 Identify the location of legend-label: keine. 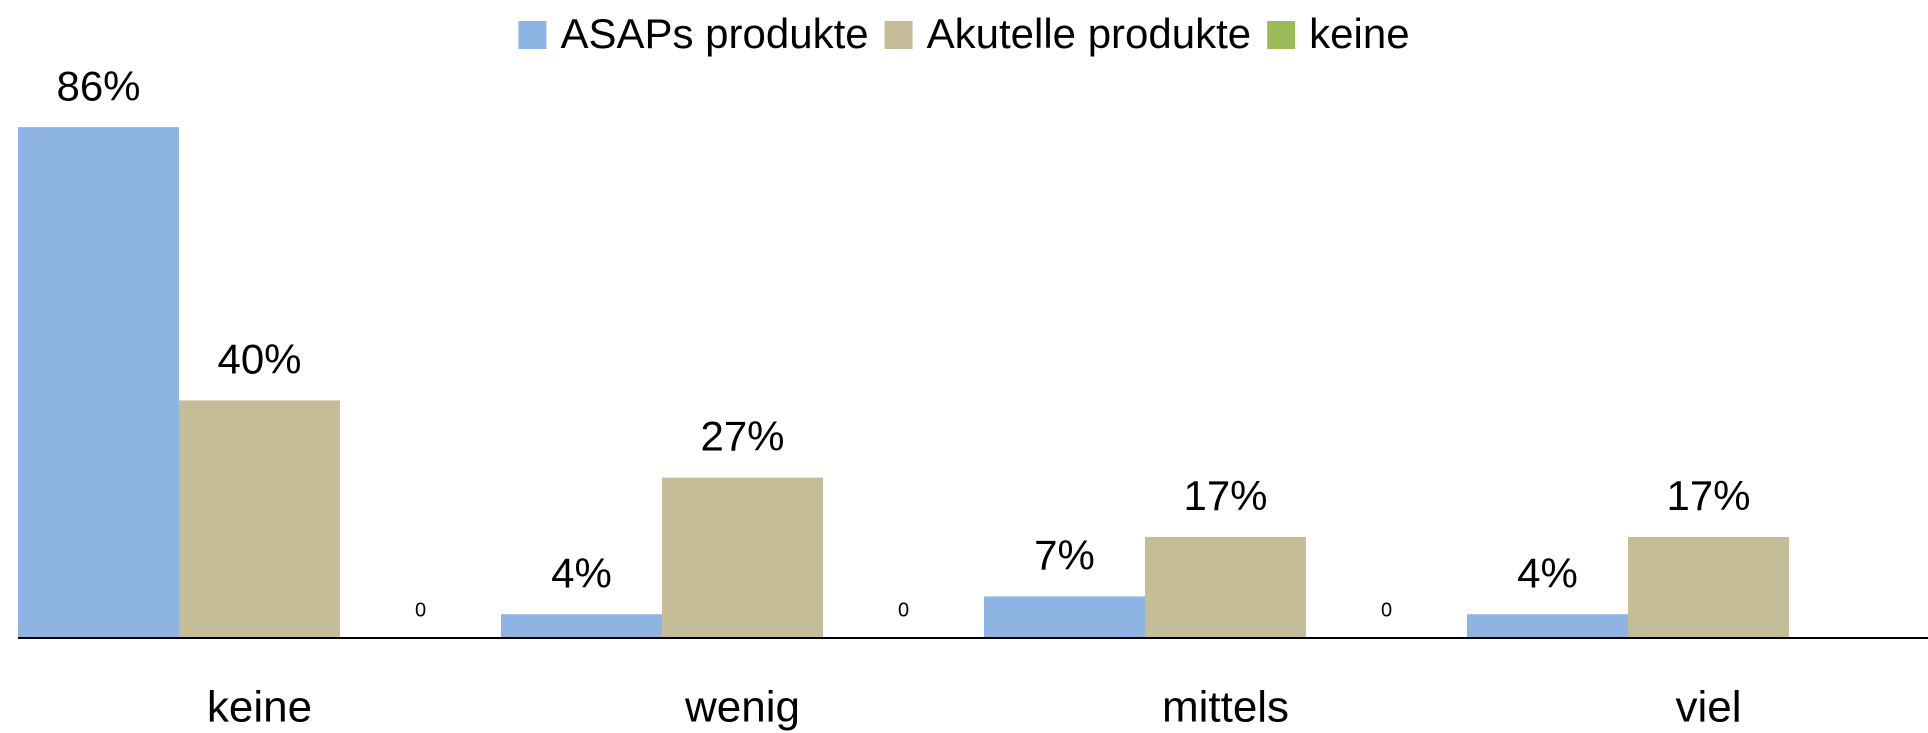
(1359, 33).